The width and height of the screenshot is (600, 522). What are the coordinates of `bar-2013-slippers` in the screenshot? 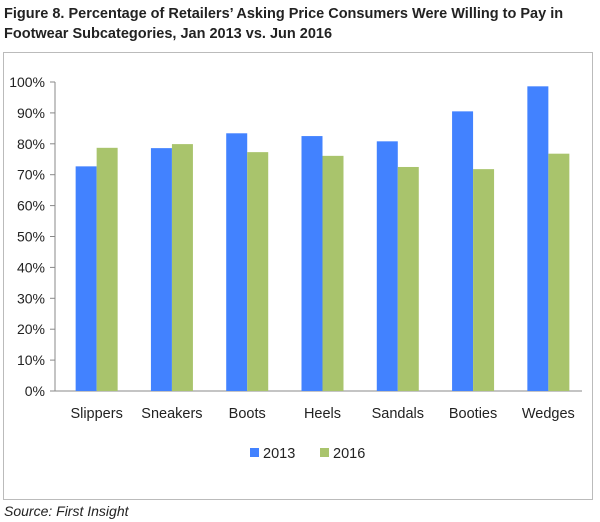 It's located at (86, 278).